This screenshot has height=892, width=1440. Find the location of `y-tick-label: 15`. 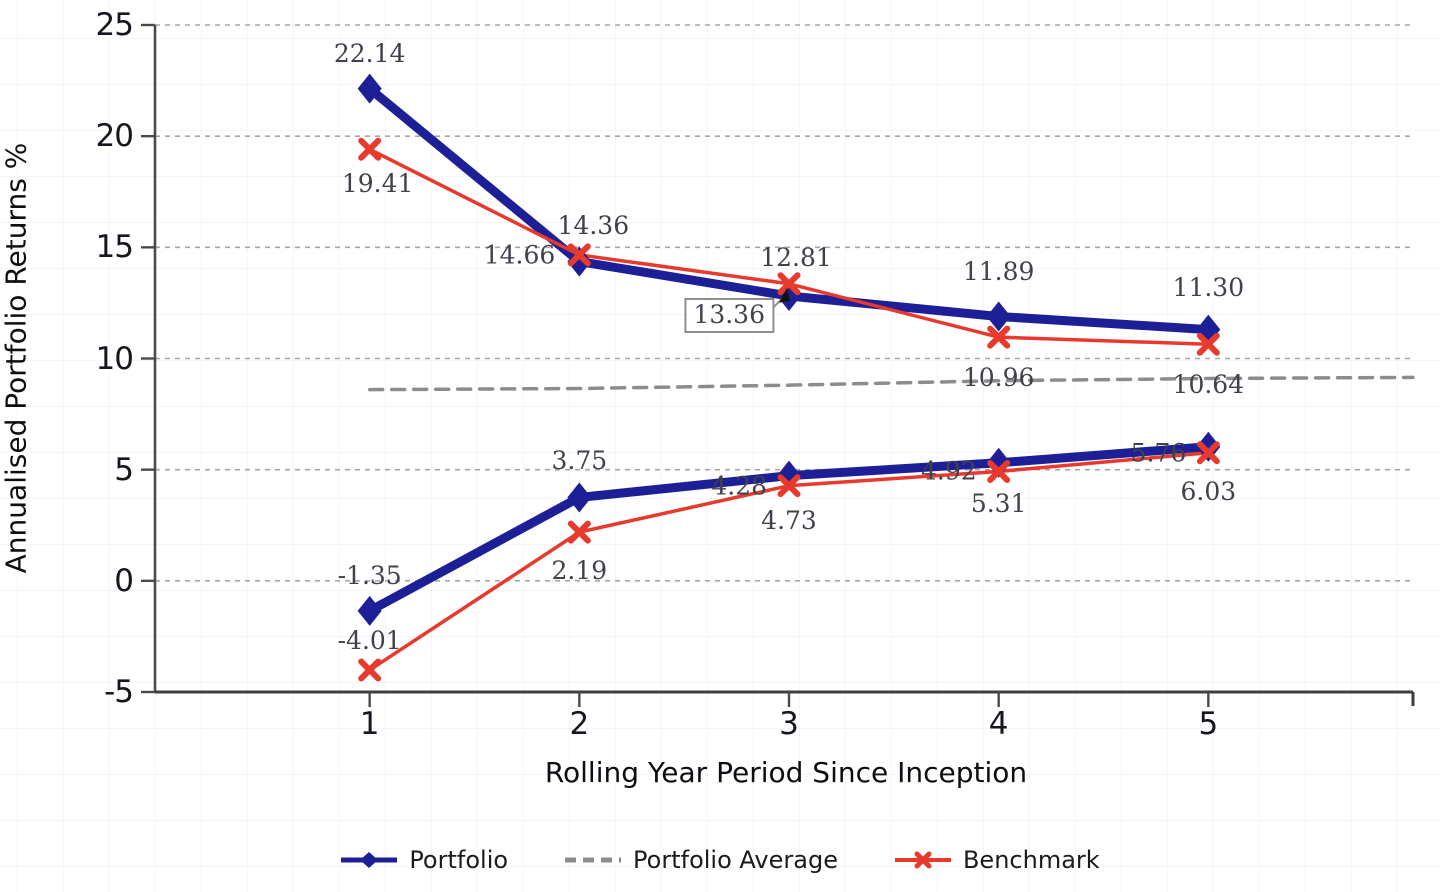

y-tick-label: 15 is located at coordinates (114, 247).